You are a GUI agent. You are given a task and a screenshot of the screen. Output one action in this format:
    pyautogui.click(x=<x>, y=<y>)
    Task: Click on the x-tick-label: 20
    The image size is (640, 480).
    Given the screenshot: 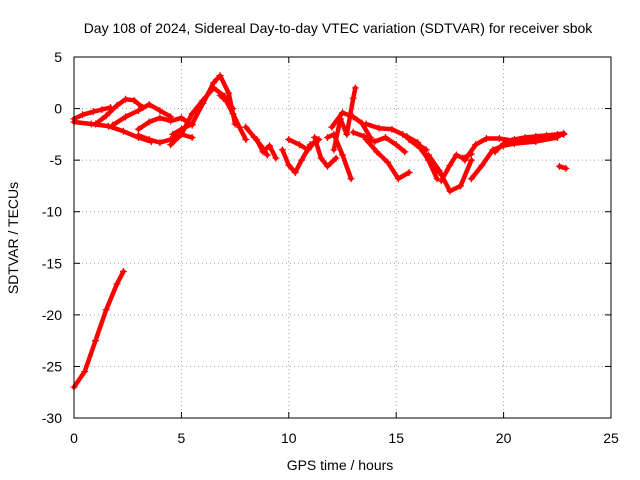 What is the action you would take?
    pyautogui.click(x=504, y=438)
    